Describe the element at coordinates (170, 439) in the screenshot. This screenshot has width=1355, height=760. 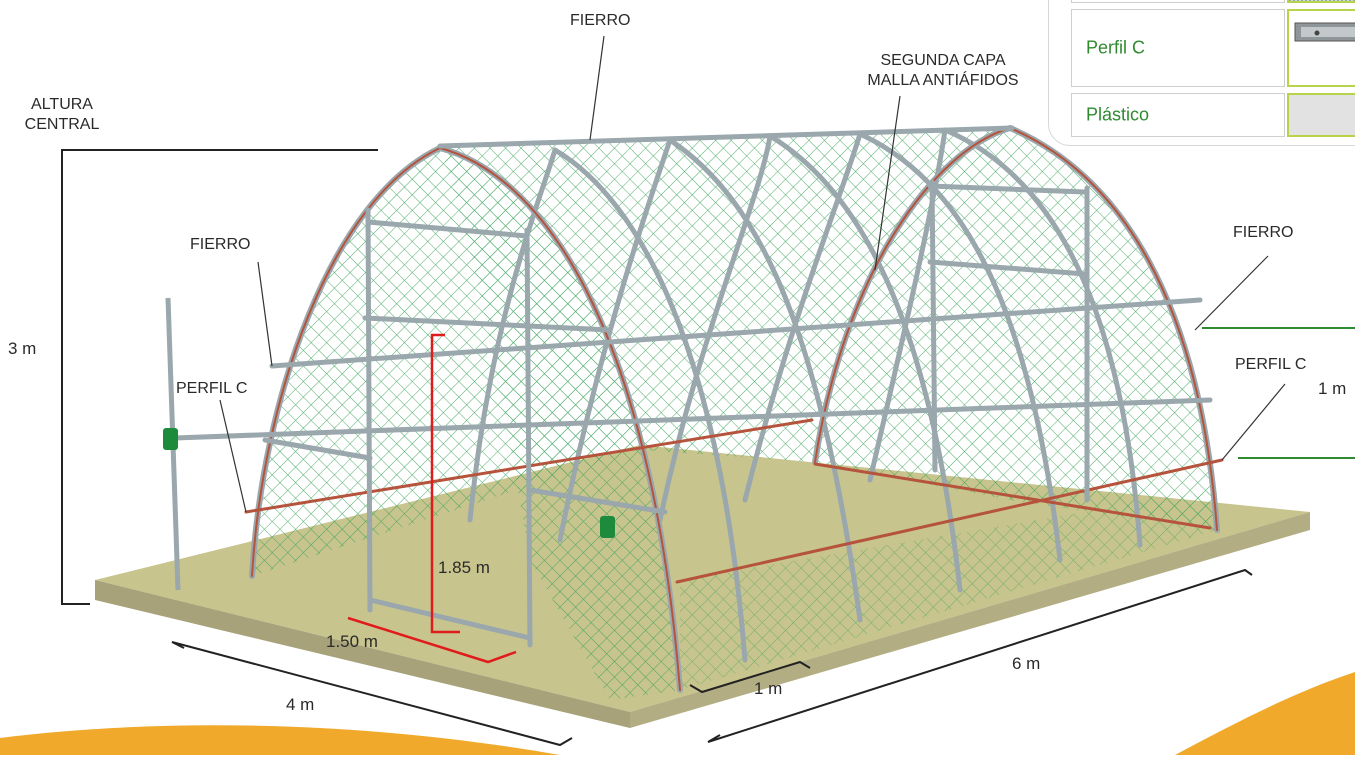
I see `door-latch-left-icon` at that location.